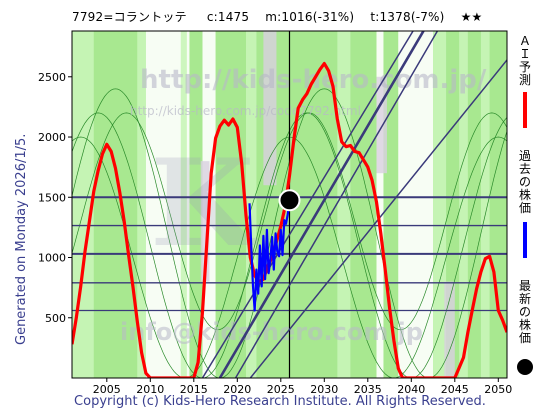 This screenshot has height=420, width=560. Describe the element at coordinates (107, 389) in the screenshot. I see `x-tick-label-2005: 2005` at that location.